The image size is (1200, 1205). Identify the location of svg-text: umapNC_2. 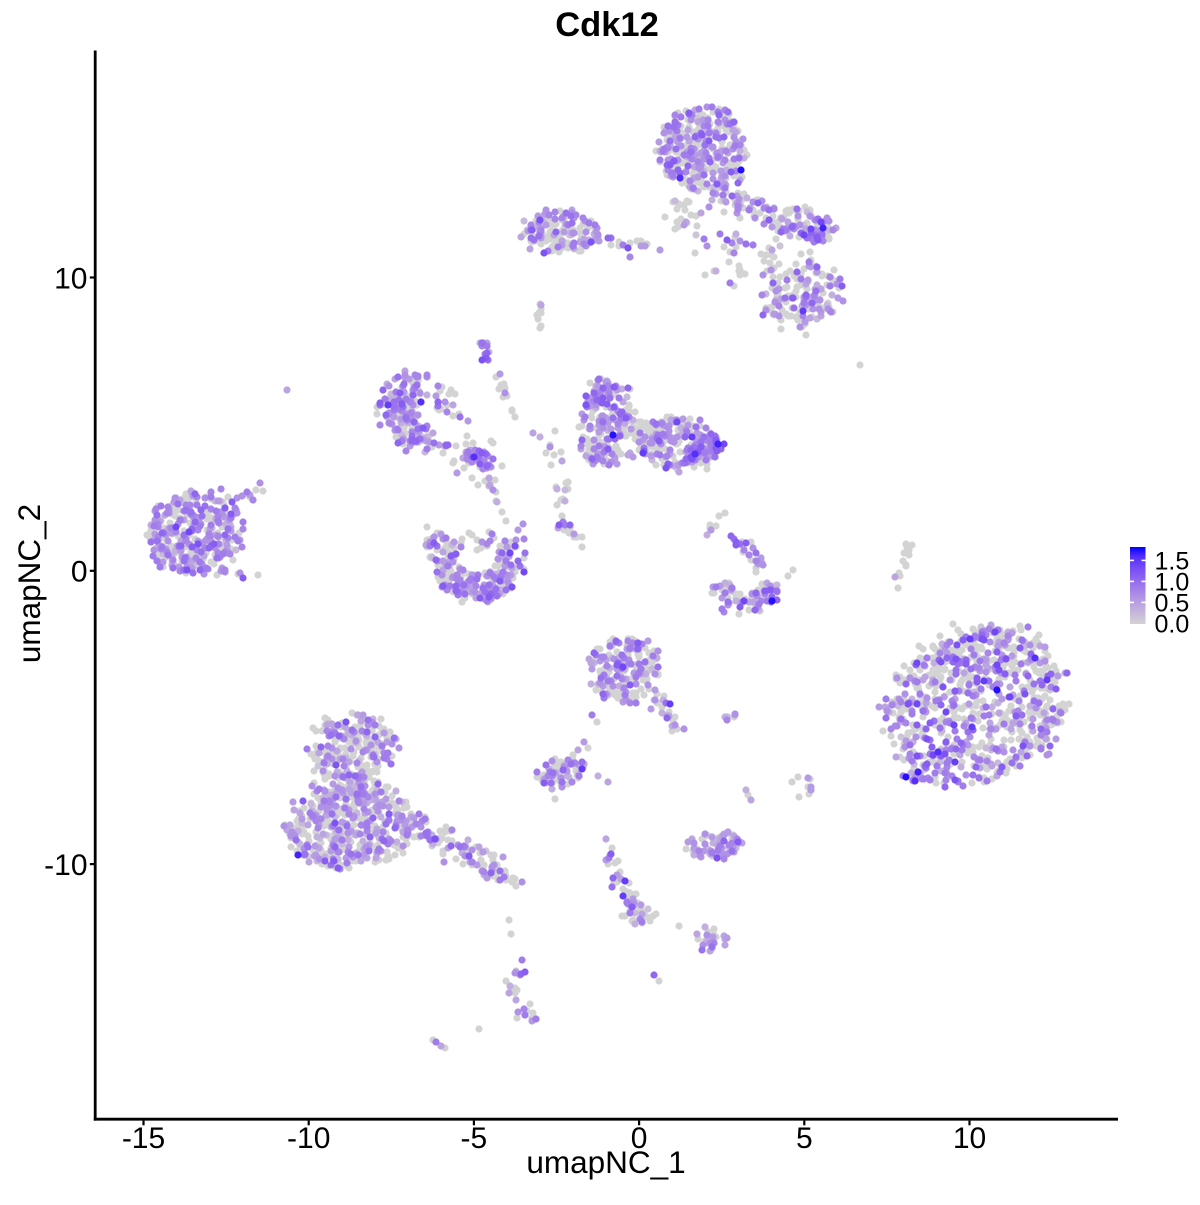
(29, 583).